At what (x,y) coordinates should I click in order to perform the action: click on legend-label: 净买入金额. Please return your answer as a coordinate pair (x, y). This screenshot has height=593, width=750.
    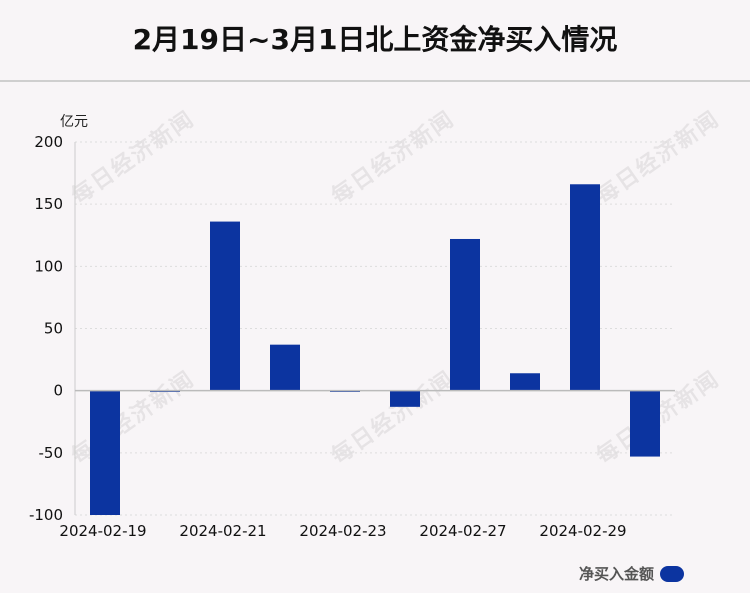
    Looking at the image, I should click on (616, 574).